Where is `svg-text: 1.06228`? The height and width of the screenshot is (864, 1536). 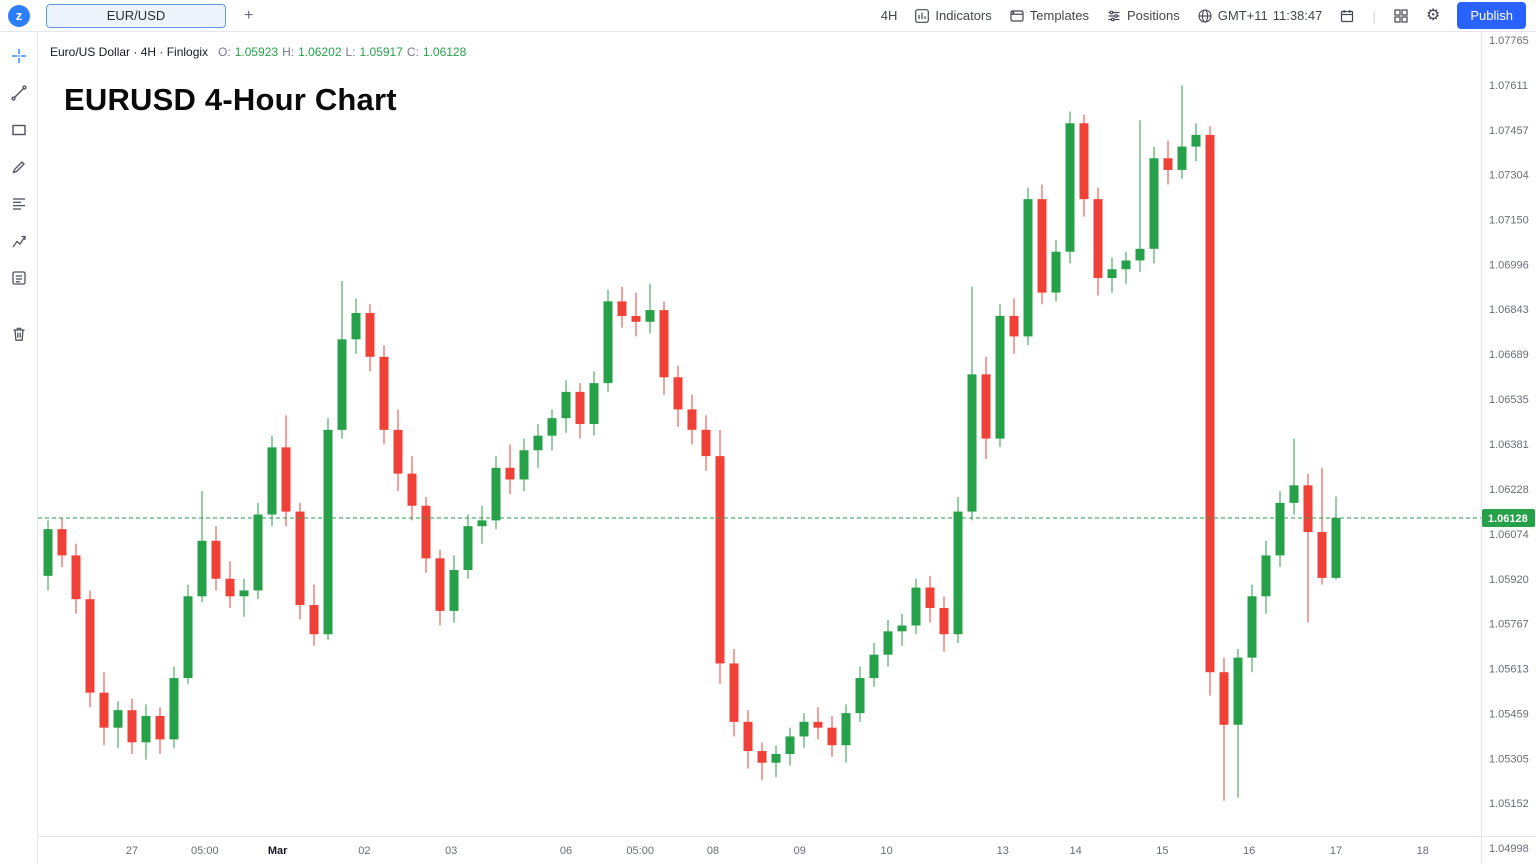
svg-text: 1.06228 is located at coordinates (1509, 490).